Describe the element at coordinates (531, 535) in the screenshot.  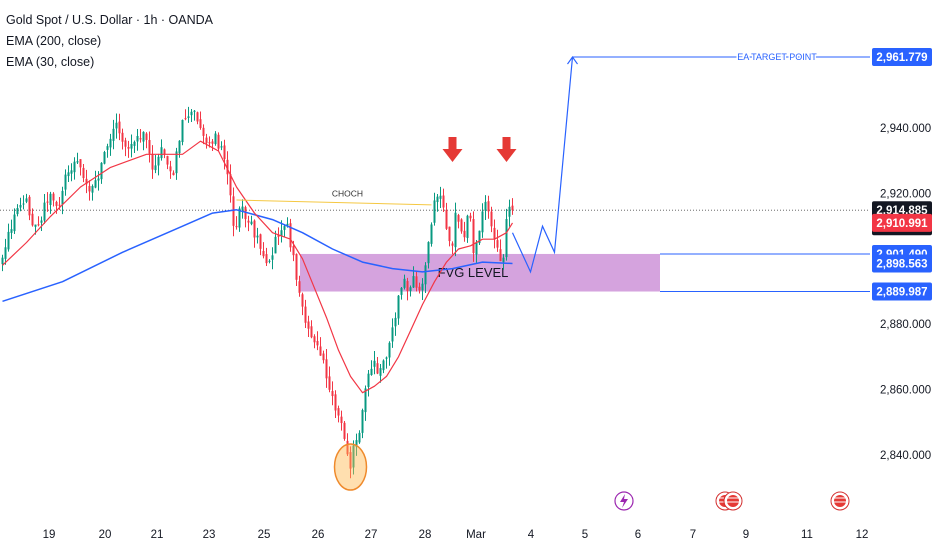
I see `time-tick: 4` at that location.